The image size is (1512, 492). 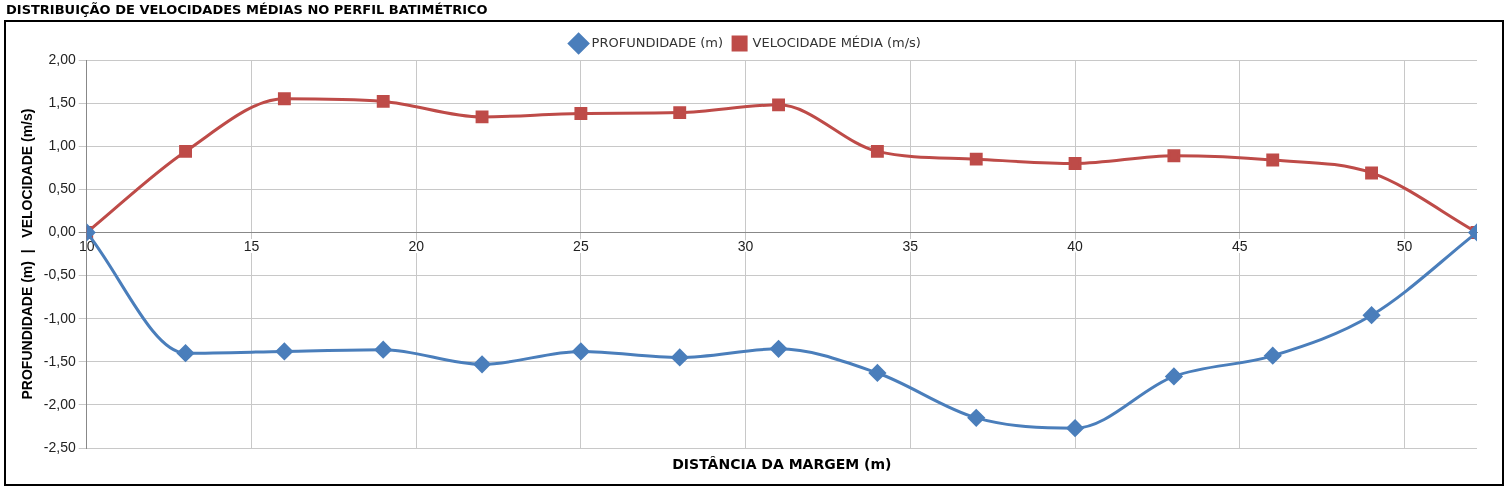 I want to click on x-tick-label: 45, so click(x=1240, y=245).